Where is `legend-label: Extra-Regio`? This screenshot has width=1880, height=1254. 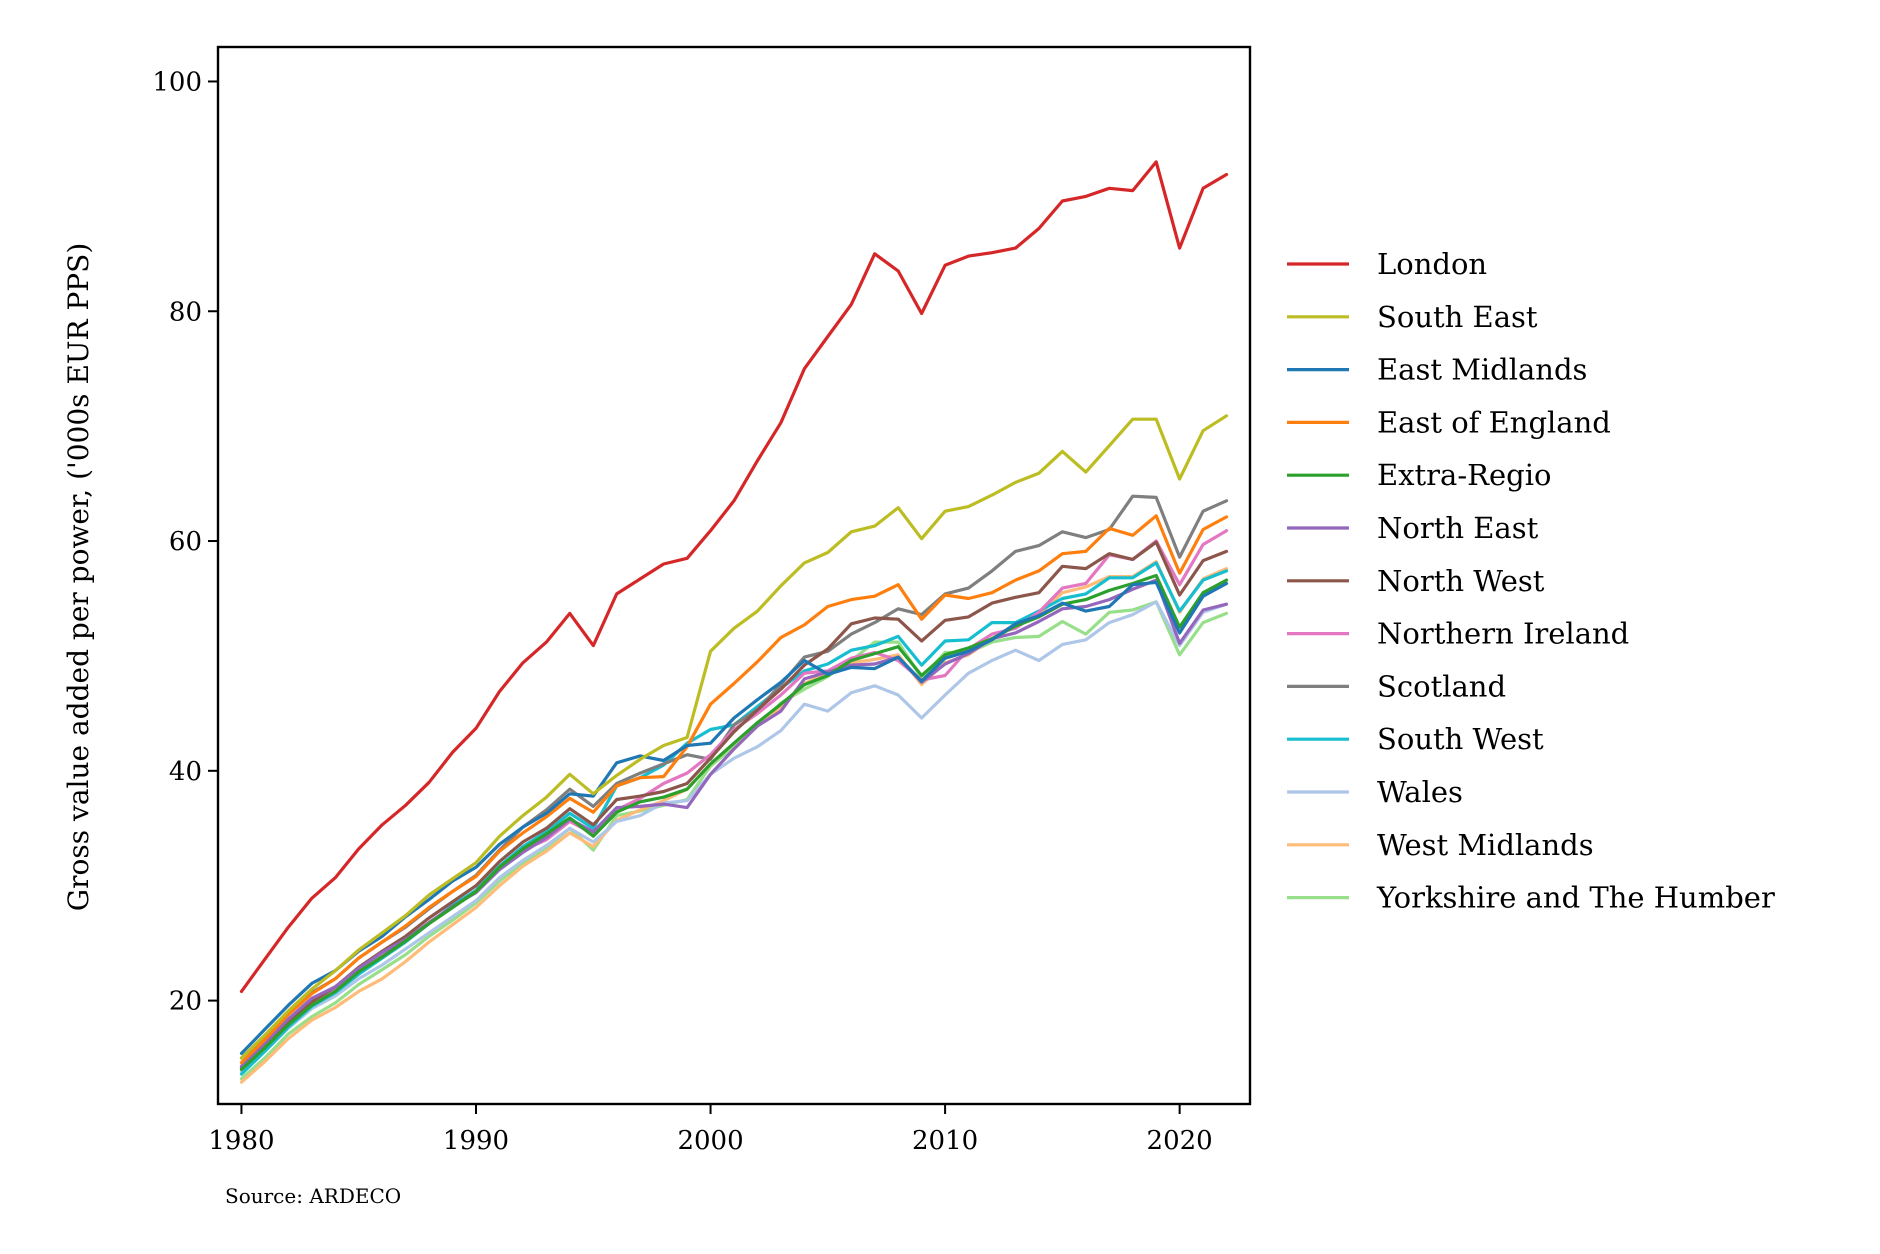
legend-label: Extra-Regio is located at coordinates (1464, 475).